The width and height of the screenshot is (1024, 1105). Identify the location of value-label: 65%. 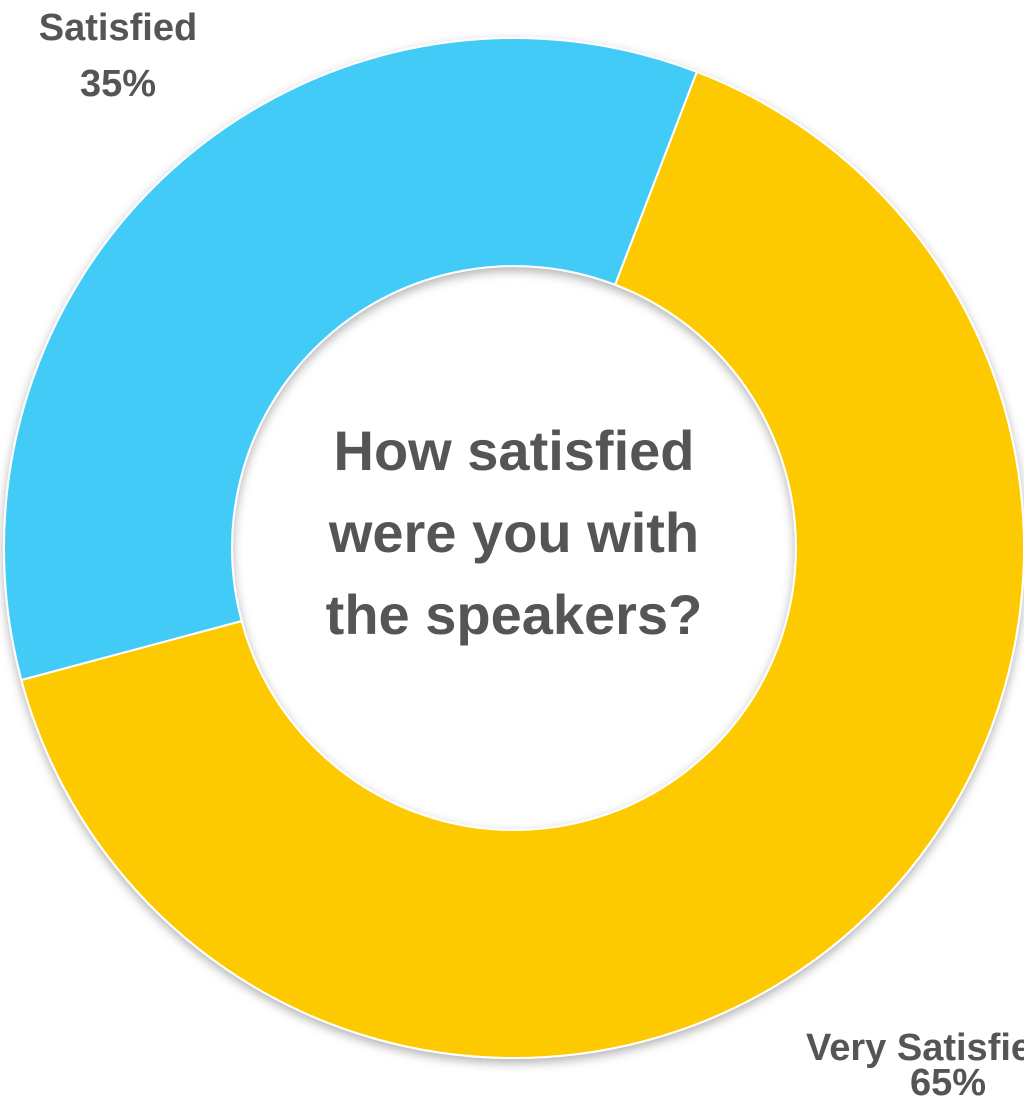
(948, 1083).